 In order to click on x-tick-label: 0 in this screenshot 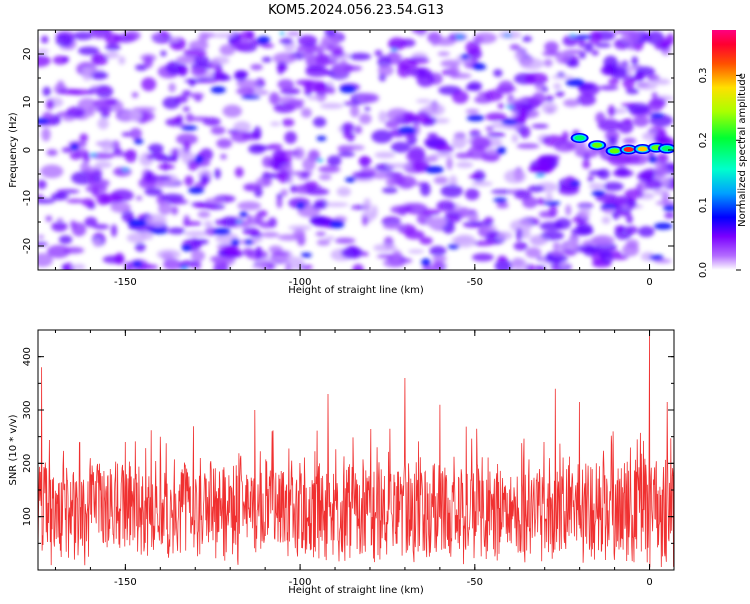, I will do `click(649, 282)`.